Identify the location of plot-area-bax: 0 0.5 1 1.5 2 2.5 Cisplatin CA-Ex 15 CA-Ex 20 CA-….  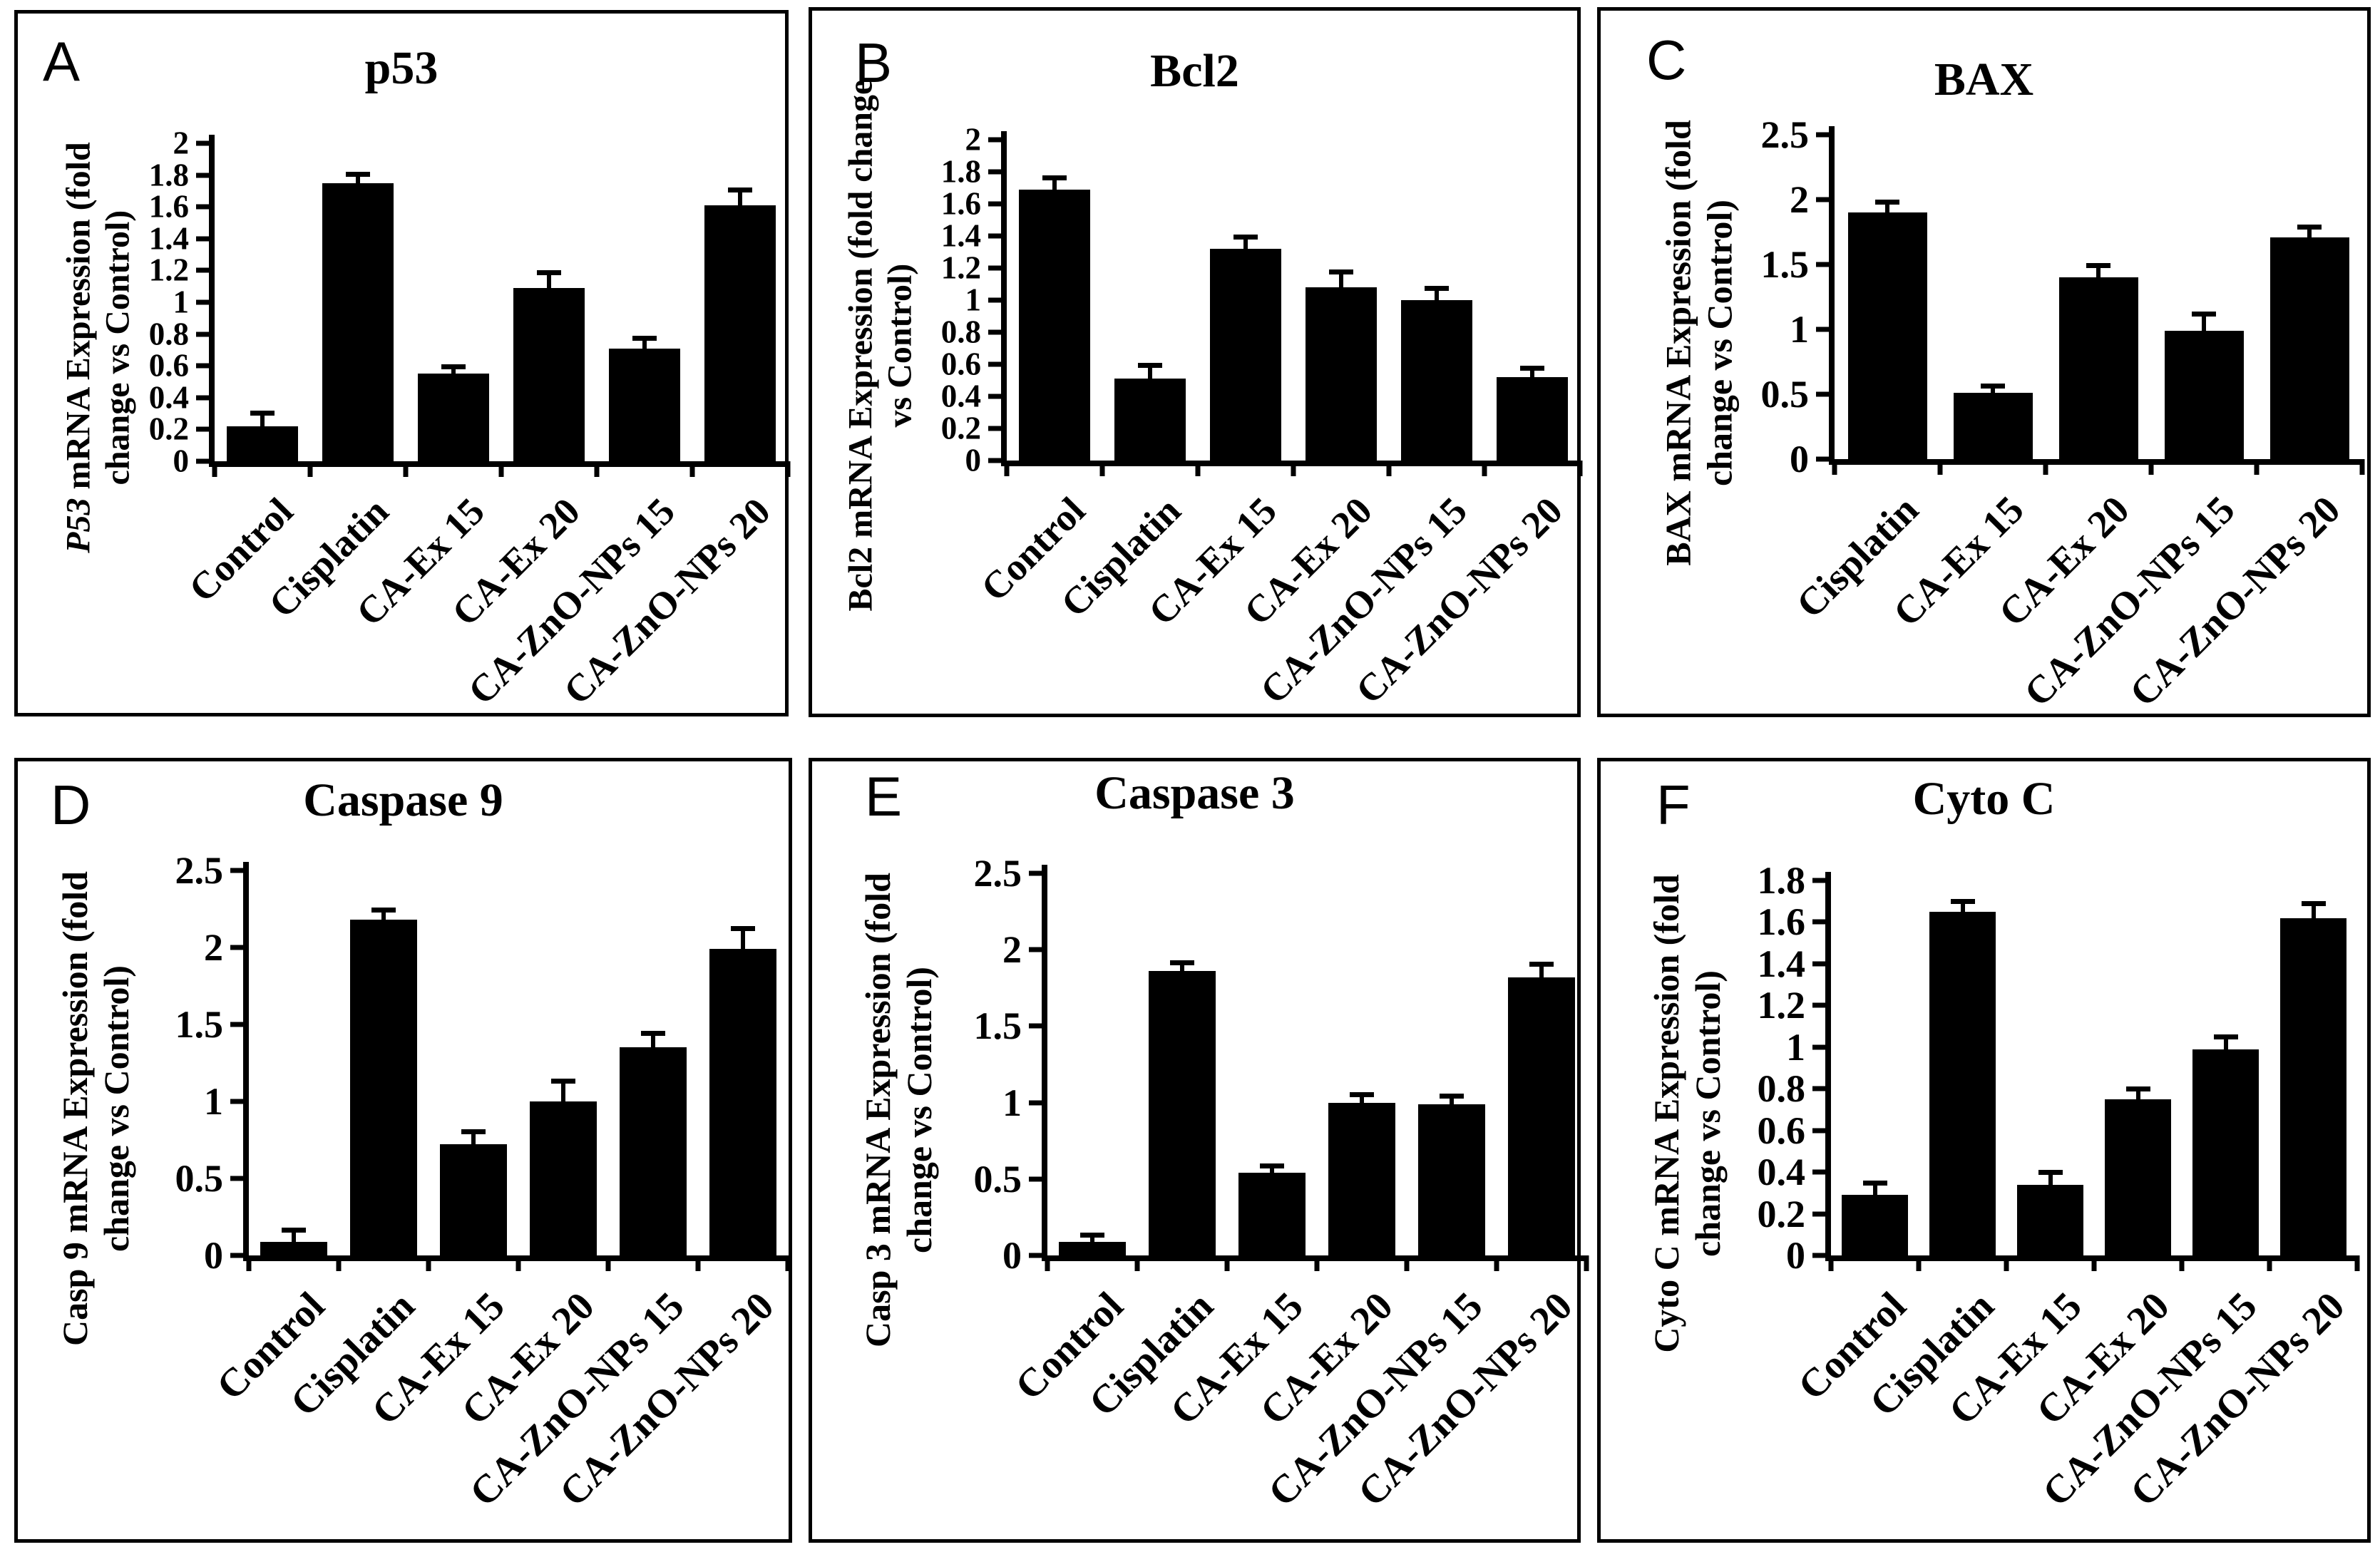
(2063, 414).